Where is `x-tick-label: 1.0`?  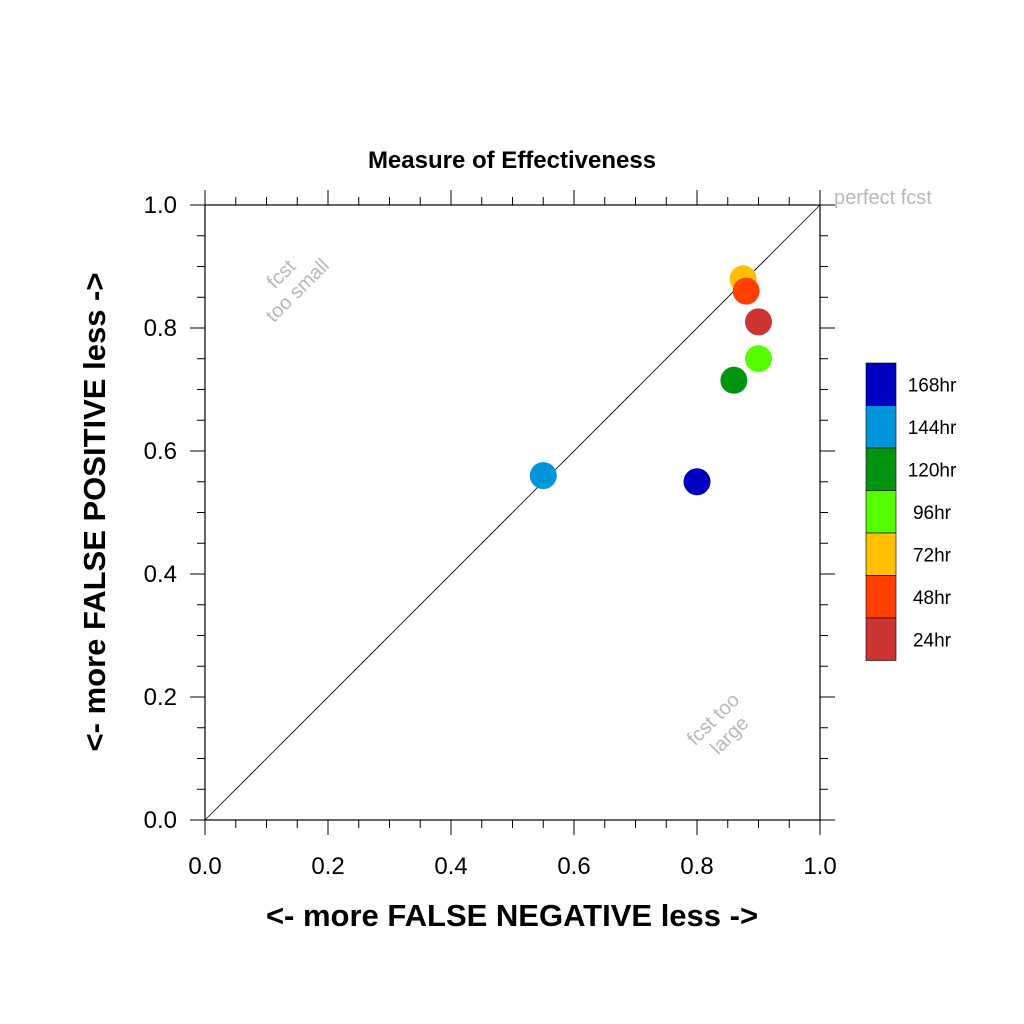 x-tick-label: 1.0 is located at coordinates (819, 866).